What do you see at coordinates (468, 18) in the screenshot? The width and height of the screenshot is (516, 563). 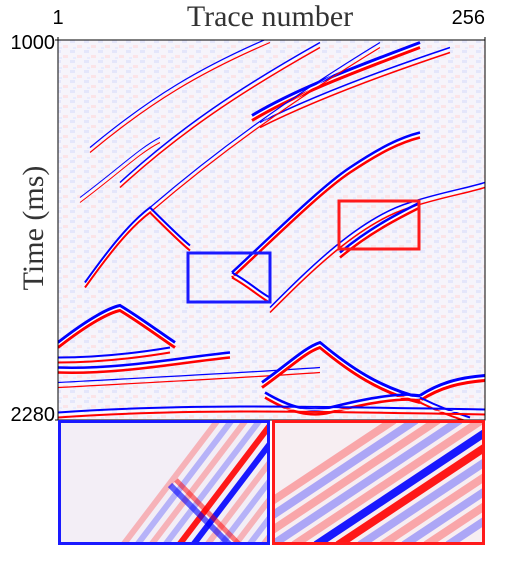 I see `x-tick-label: 256` at bounding box center [468, 18].